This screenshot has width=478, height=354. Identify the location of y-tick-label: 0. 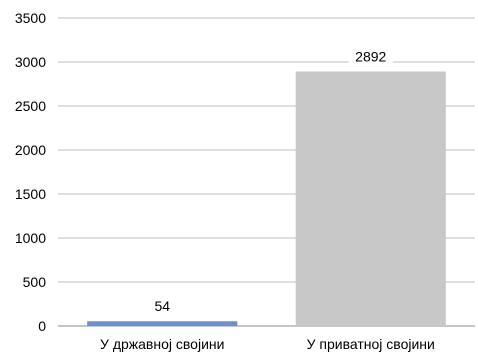
(42, 326).